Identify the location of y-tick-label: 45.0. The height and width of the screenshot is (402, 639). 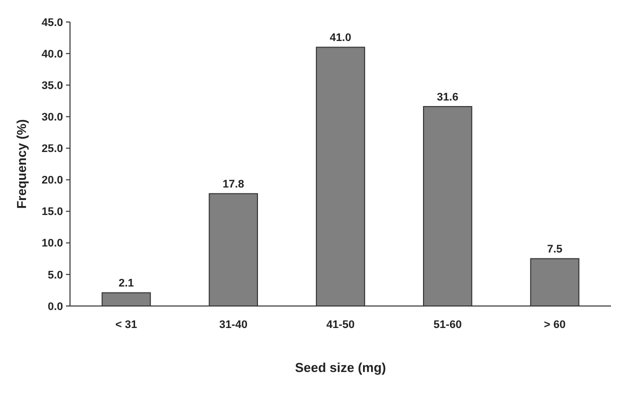
(52, 22).